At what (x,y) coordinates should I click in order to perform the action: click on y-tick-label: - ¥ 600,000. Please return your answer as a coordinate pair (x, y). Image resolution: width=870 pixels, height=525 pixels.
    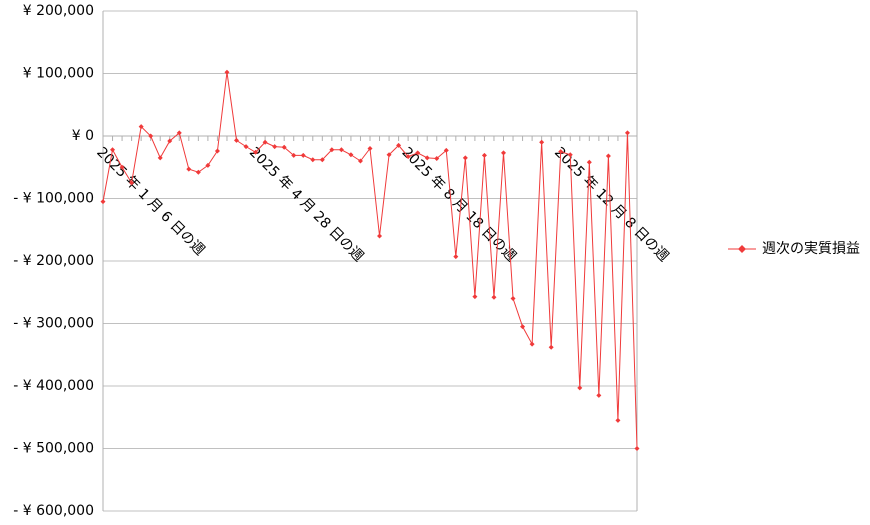
    Looking at the image, I should click on (53, 511).